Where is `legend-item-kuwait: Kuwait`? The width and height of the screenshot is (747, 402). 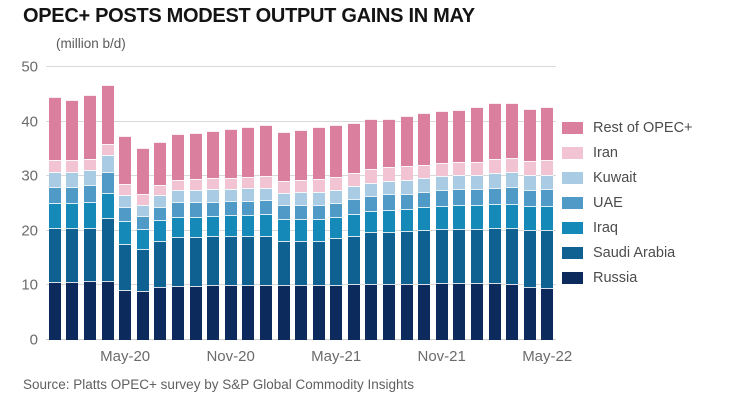
legend-item-kuwait: Kuwait is located at coordinates (627, 177).